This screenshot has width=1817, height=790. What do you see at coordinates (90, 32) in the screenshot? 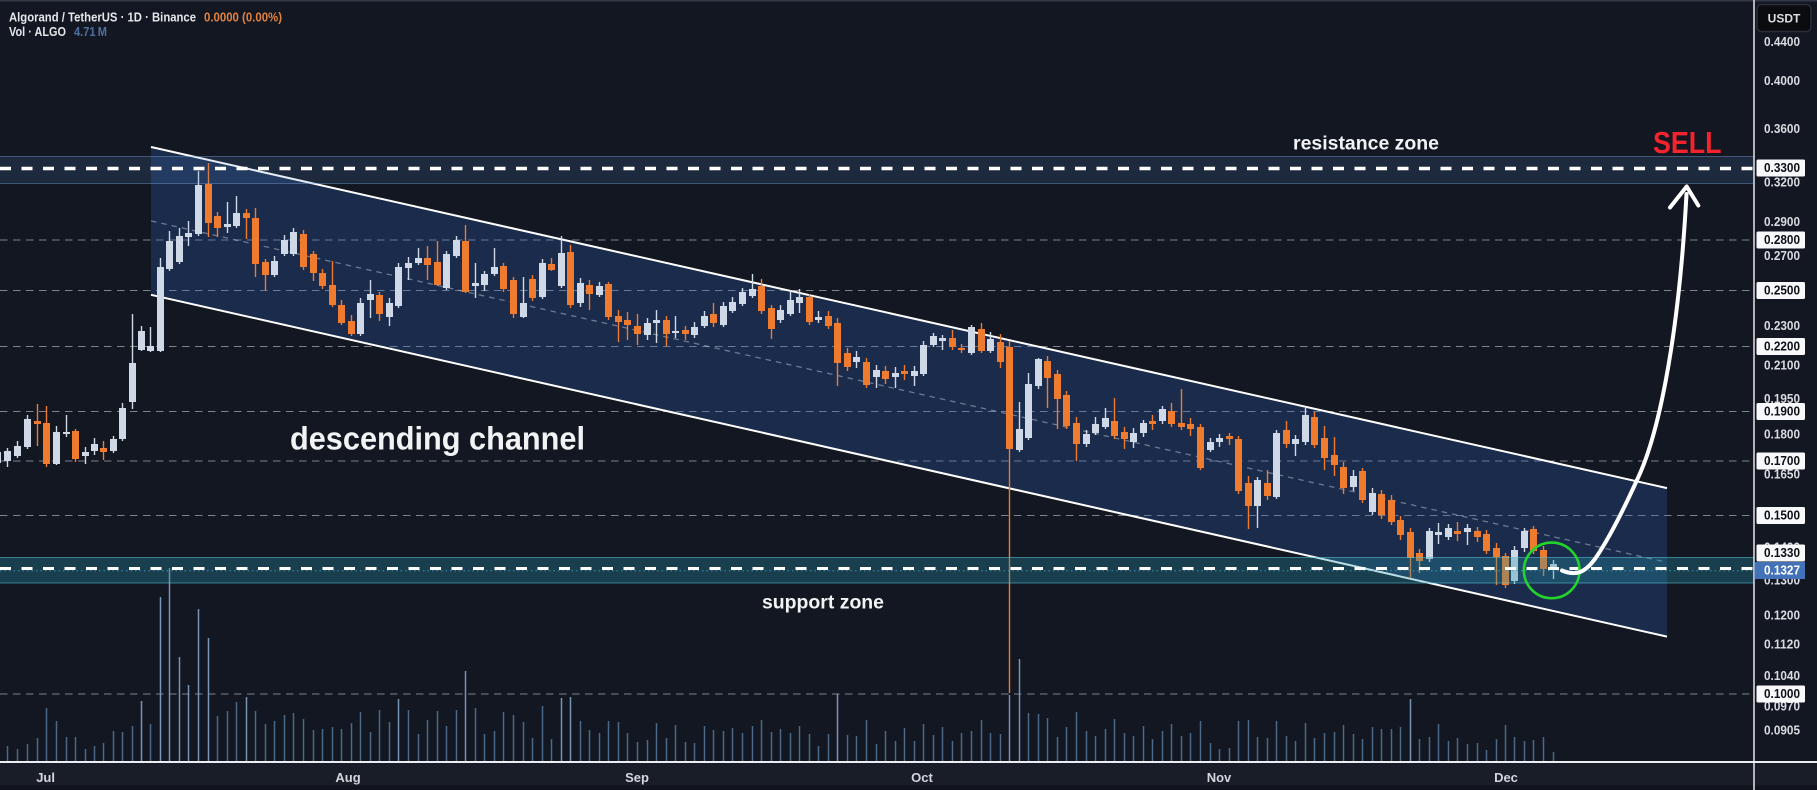
I see `svg-text: 4.71 M` at bounding box center [90, 32].